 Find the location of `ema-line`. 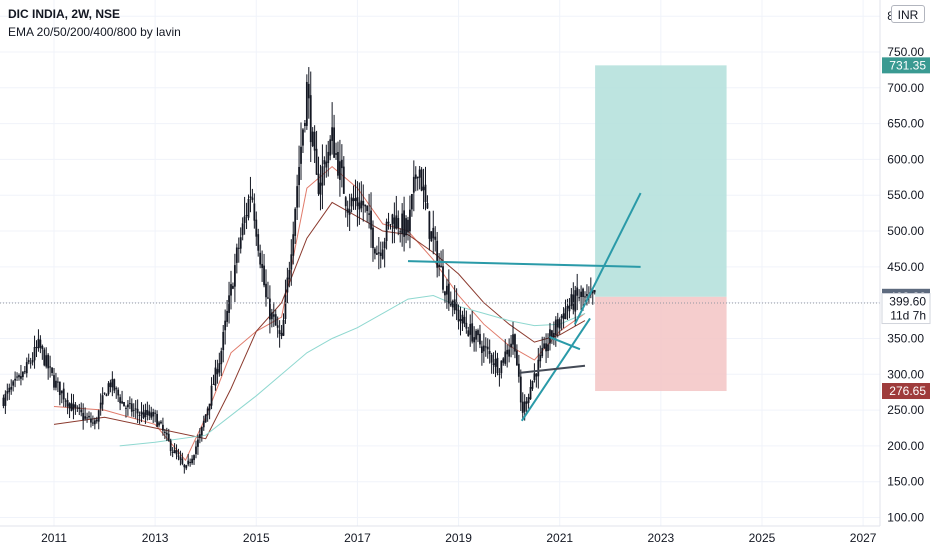

ema-line is located at coordinates (352, 370).